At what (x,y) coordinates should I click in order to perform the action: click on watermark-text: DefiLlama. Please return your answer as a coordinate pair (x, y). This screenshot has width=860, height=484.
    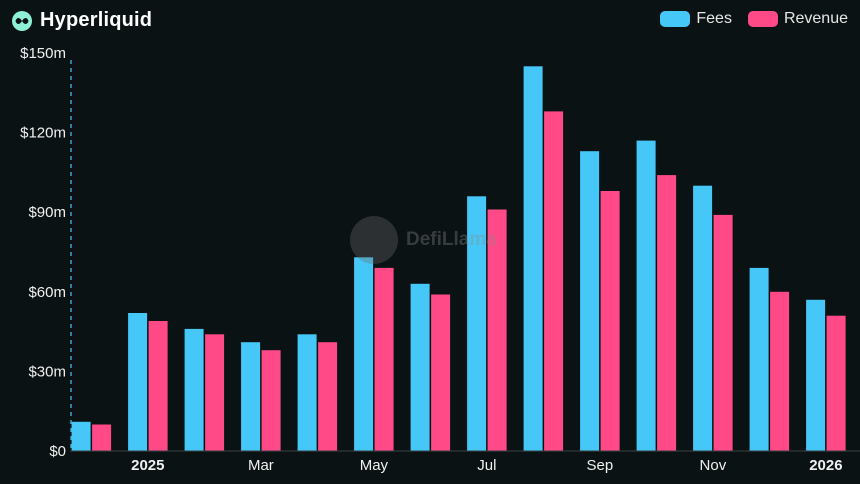
    Looking at the image, I should click on (451, 239).